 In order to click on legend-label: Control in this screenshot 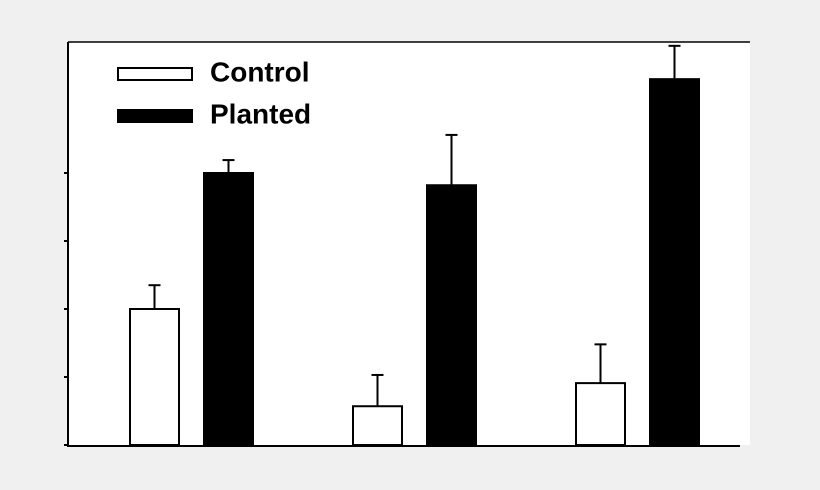, I will do `click(260, 71)`.